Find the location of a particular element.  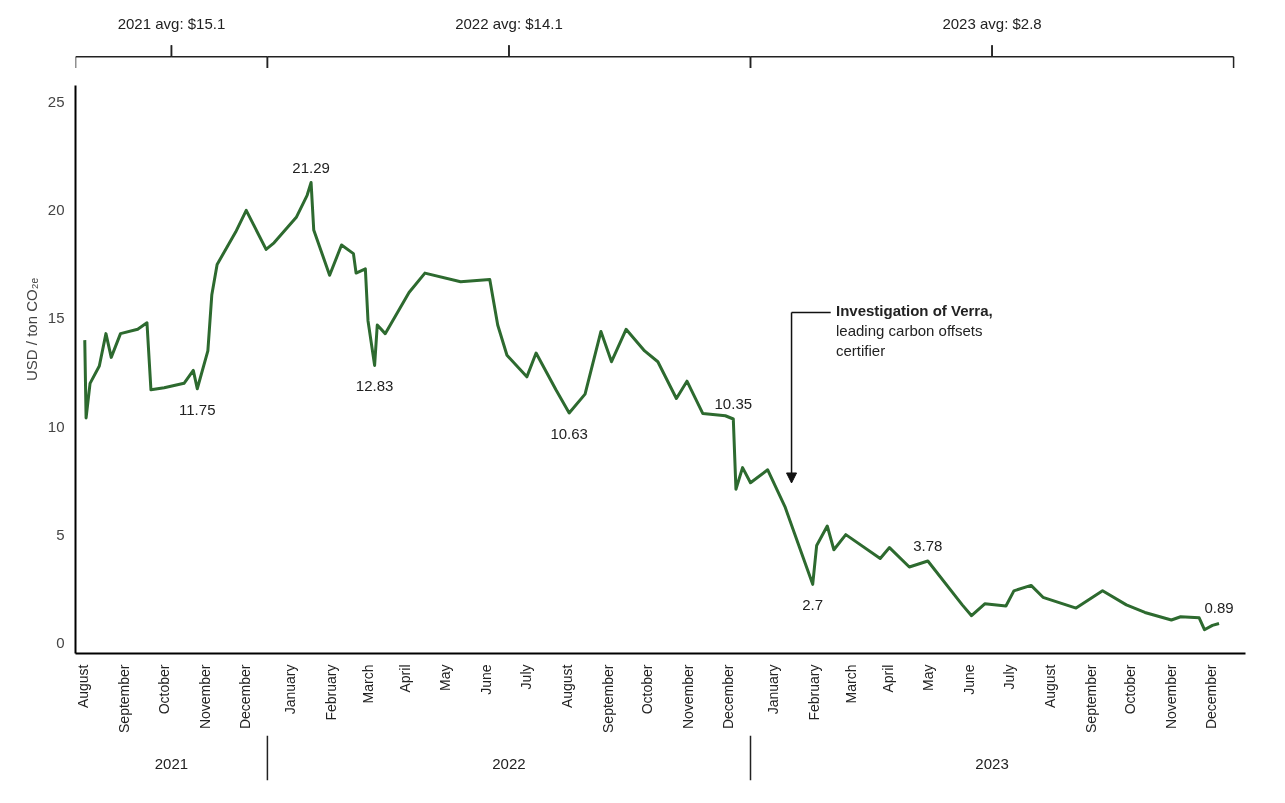

y-tick-label: 15 is located at coordinates (56, 318).